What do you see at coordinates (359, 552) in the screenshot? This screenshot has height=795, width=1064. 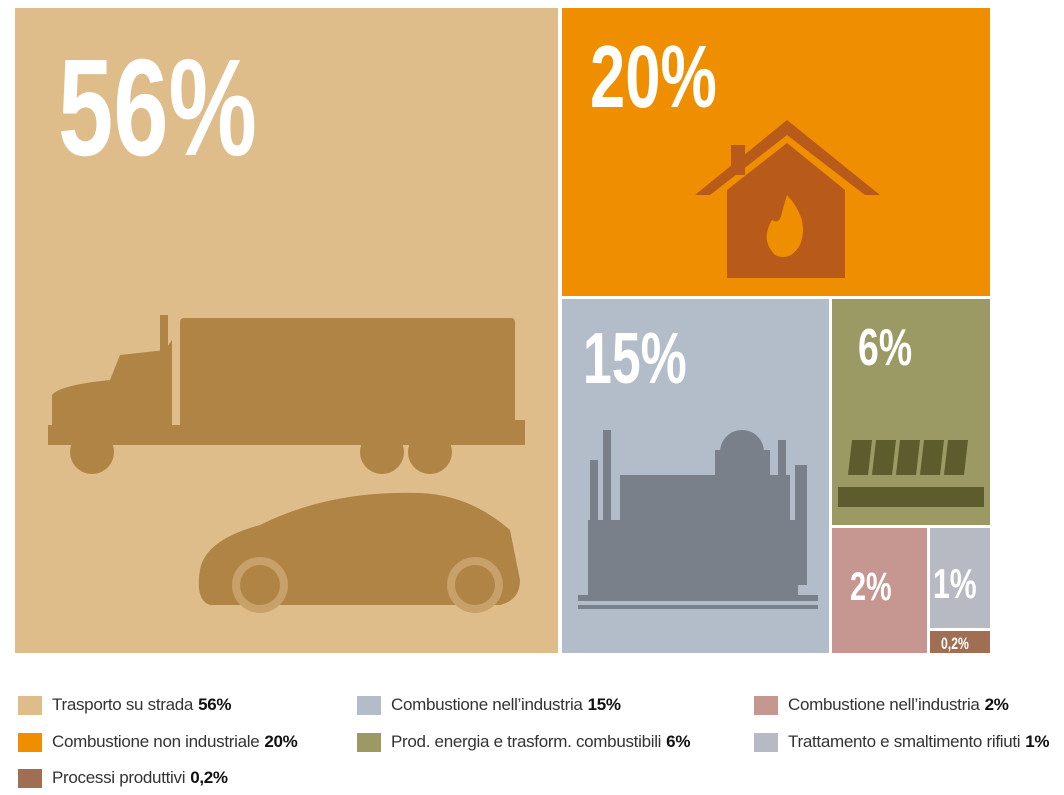 I see `car-icon` at bounding box center [359, 552].